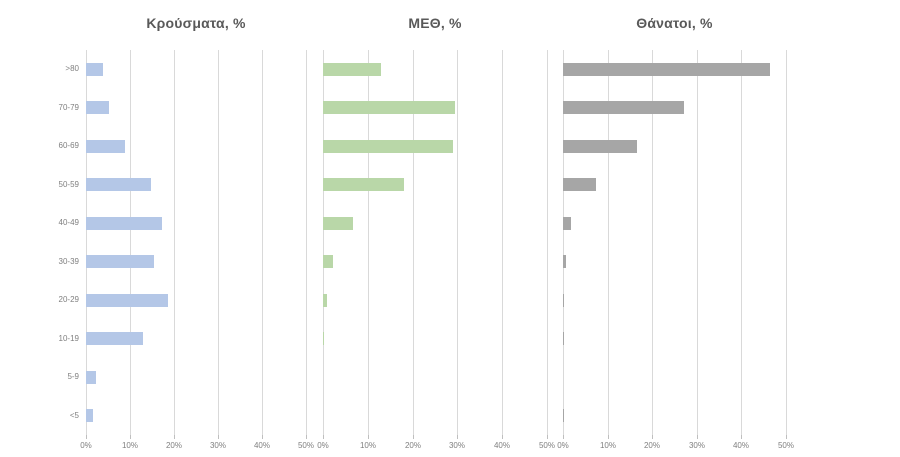 This screenshot has width=900, height=457. Describe the element at coordinates (196, 23) in the screenshot. I see `chart-title-cases: Κρούσματα, %` at that location.